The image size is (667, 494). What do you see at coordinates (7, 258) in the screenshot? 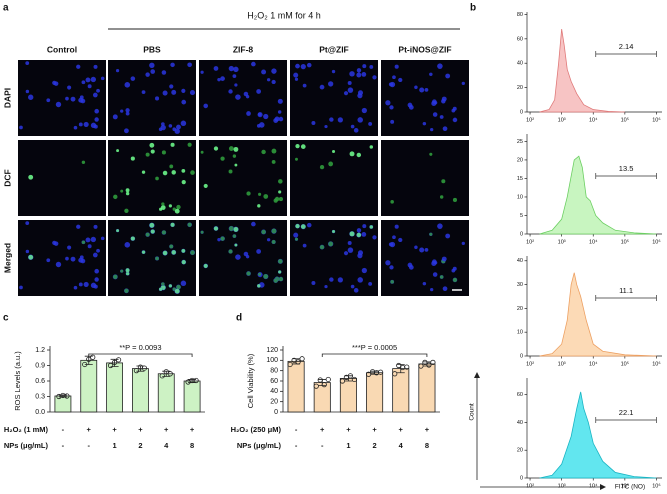
I see `row-label: Merged` at bounding box center [7, 258].